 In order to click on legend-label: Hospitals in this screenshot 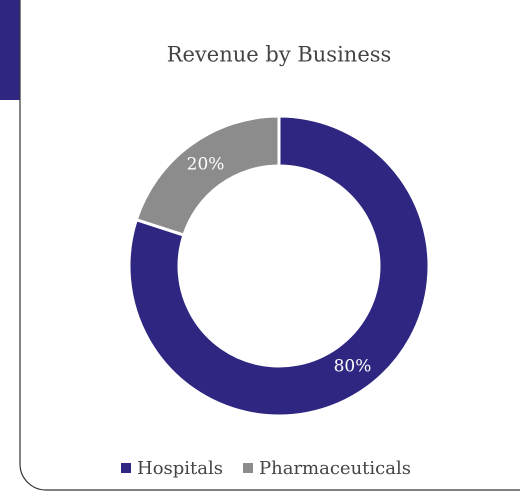, I will do `click(180, 468)`.